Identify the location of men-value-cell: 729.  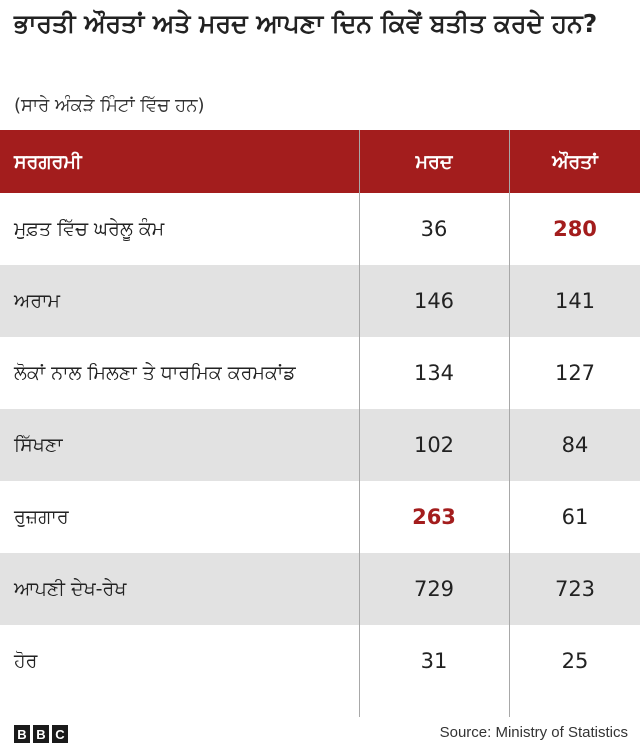
(434, 589).